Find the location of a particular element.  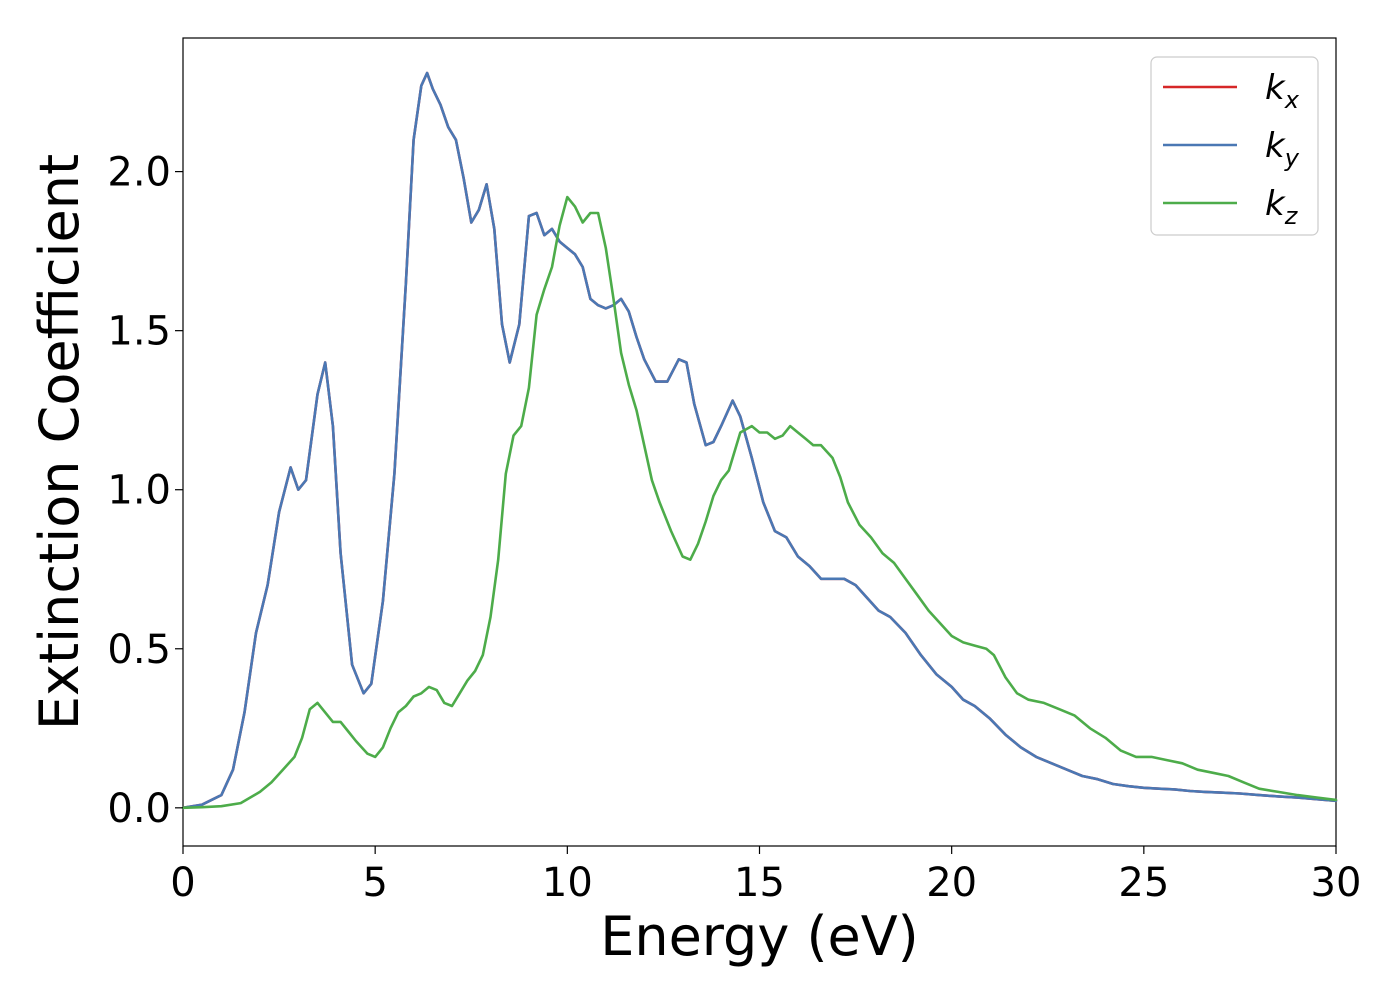

legend: kx ky kz is located at coordinates (1234, 146).